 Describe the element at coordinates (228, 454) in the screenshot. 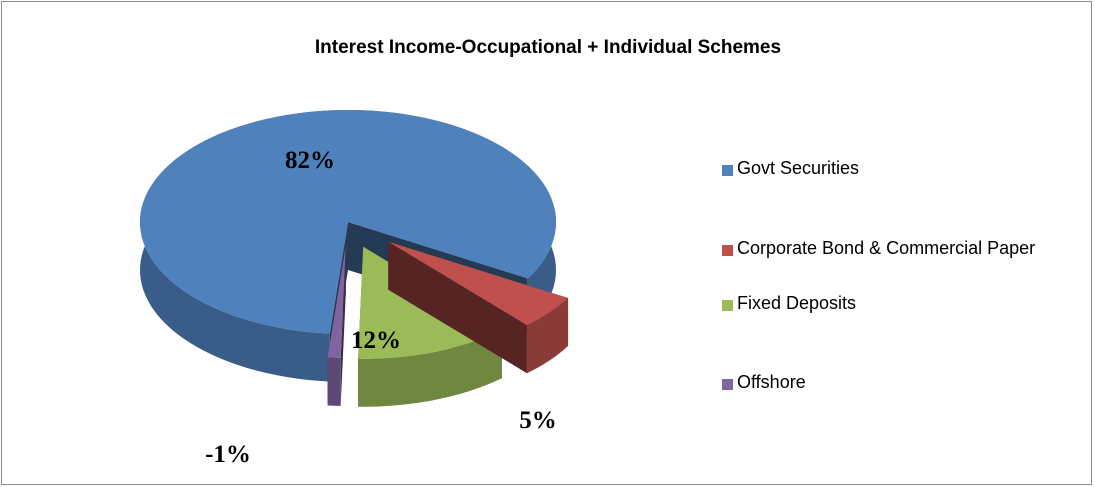

I see `data-label: -1%` at that location.